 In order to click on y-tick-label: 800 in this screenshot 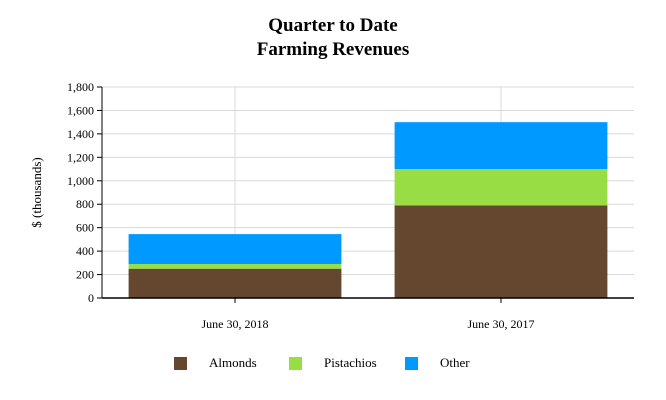, I will do `click(85, 204)`.